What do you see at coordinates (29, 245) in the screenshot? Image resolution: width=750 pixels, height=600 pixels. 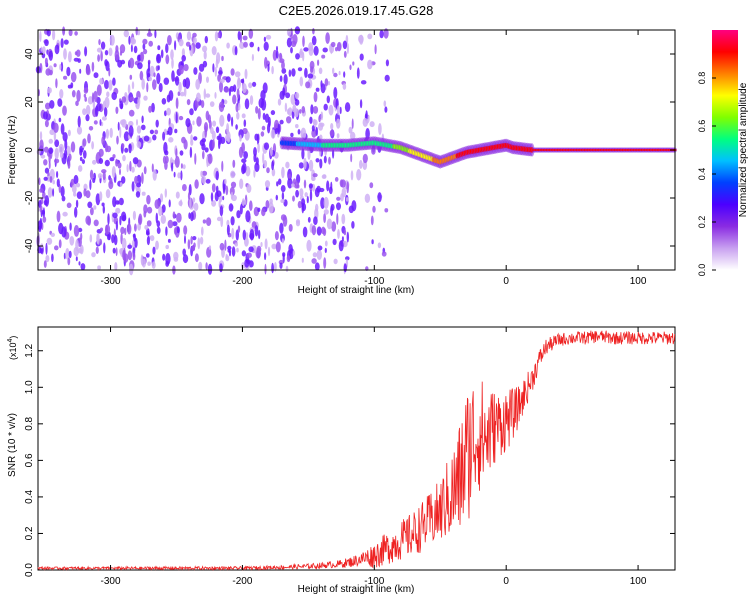 I see `y-tick-label: -40` at bounding box center [29, 245].